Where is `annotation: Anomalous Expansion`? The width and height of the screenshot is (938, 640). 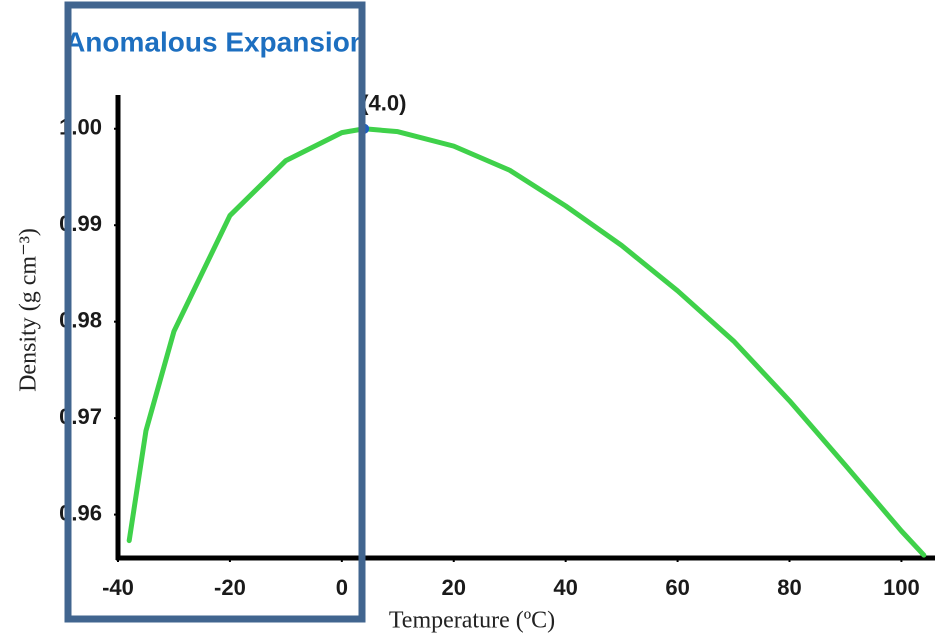 annotation: Anomalous Expansion is located at coordinates (216, 41).